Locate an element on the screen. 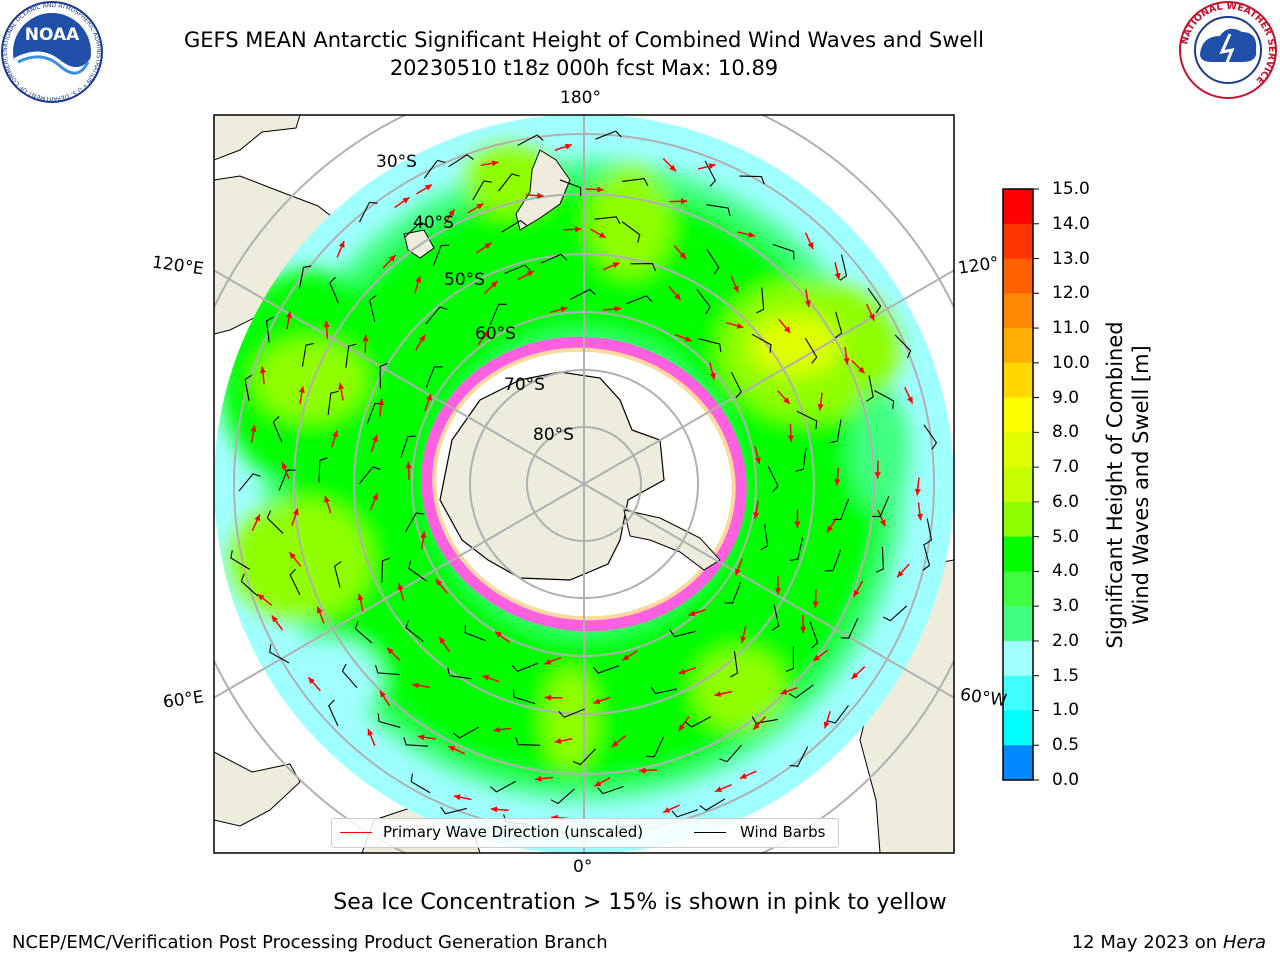 This screenshot has height=960, width=1280. lat-label-60s: 60°S is located at coordinates (495, 334).